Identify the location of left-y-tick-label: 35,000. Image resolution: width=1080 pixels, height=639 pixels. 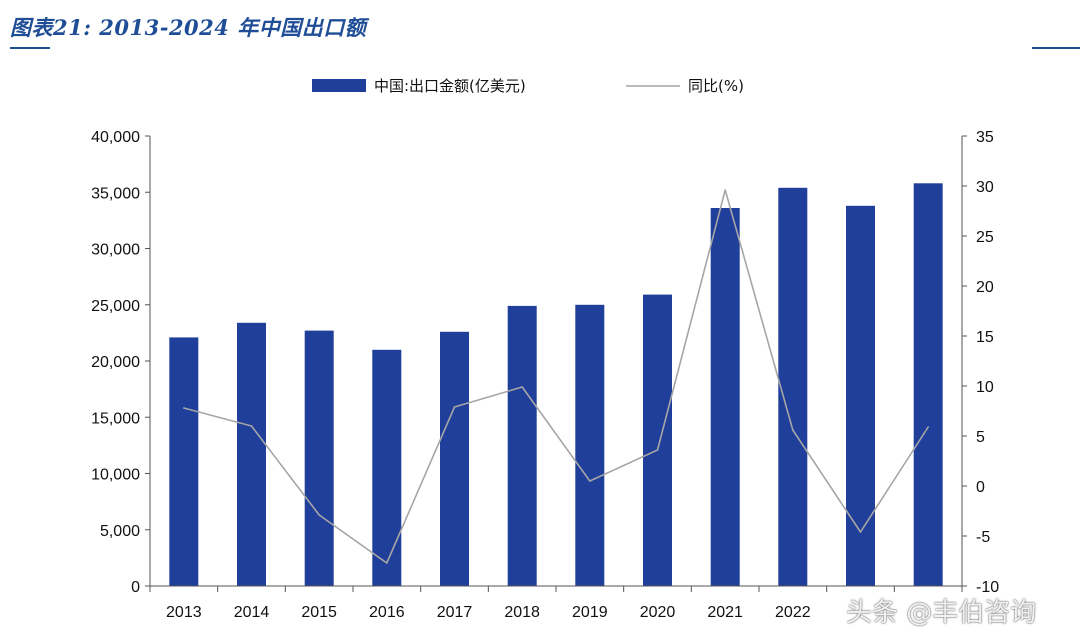
(115, 193).